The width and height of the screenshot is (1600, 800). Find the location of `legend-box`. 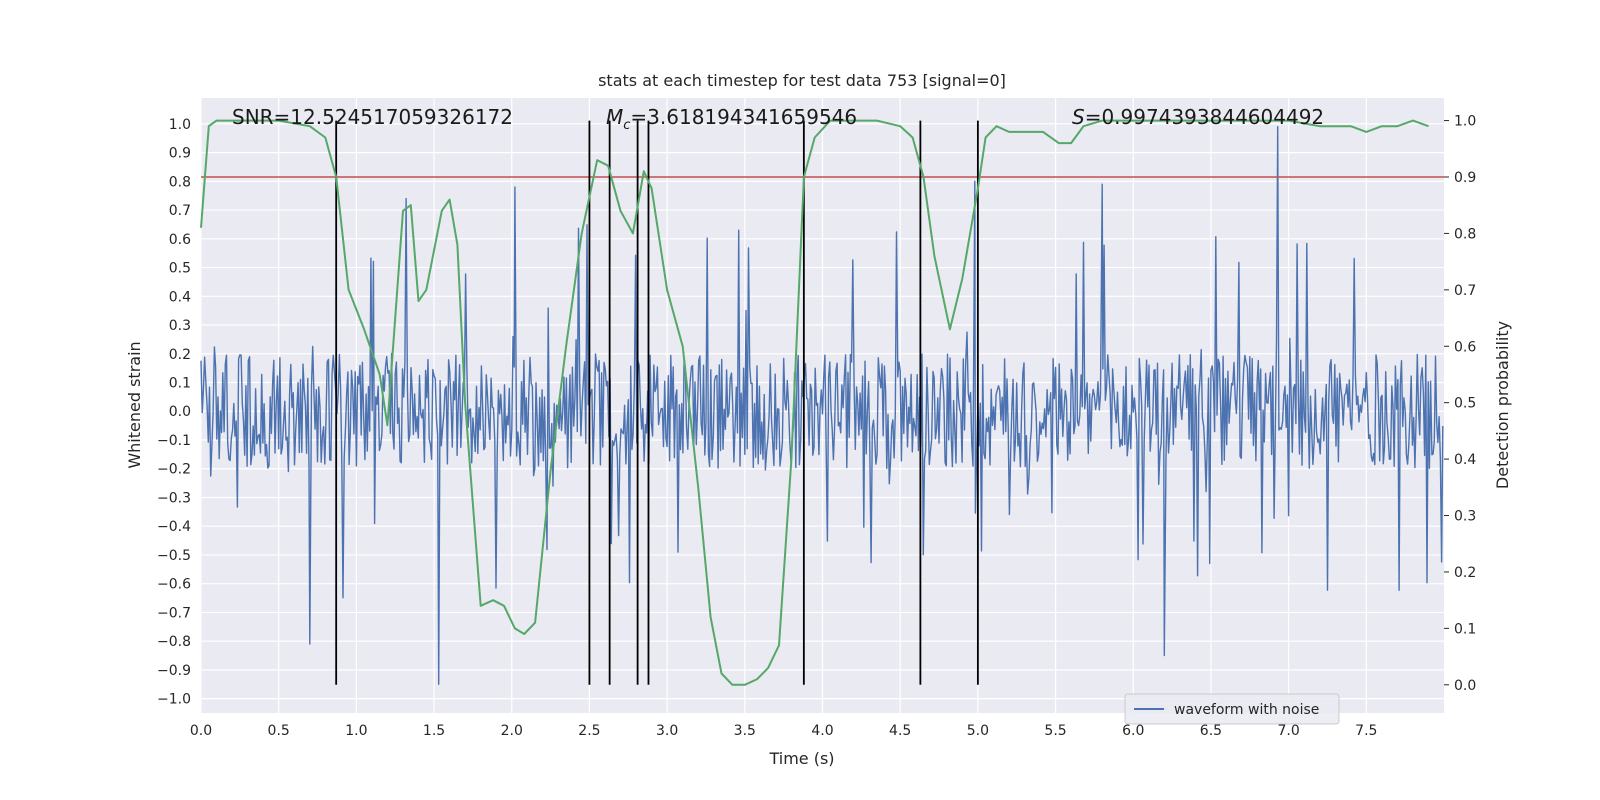

legend-box is located at coordinates (1232, 709).